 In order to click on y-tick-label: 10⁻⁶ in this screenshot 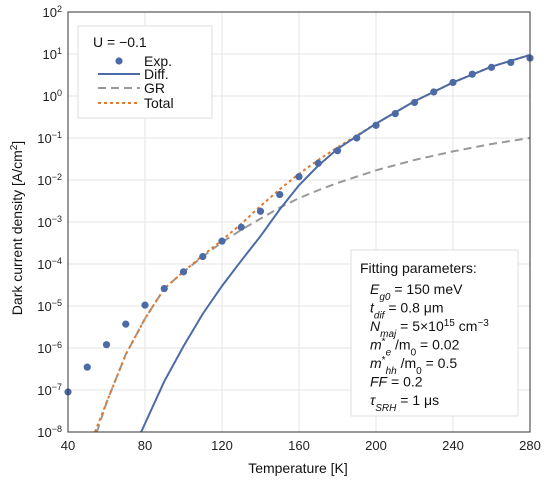, I will do `click(49, 348)`.